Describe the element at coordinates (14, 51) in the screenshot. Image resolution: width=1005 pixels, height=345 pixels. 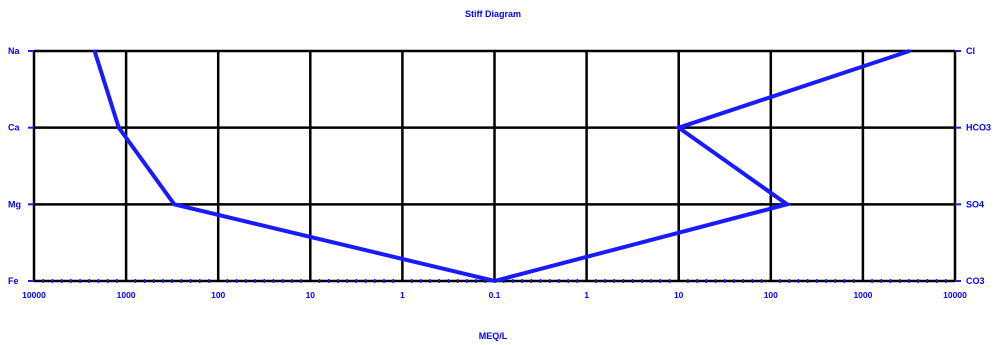
I see `cation-label: Na` at that location.